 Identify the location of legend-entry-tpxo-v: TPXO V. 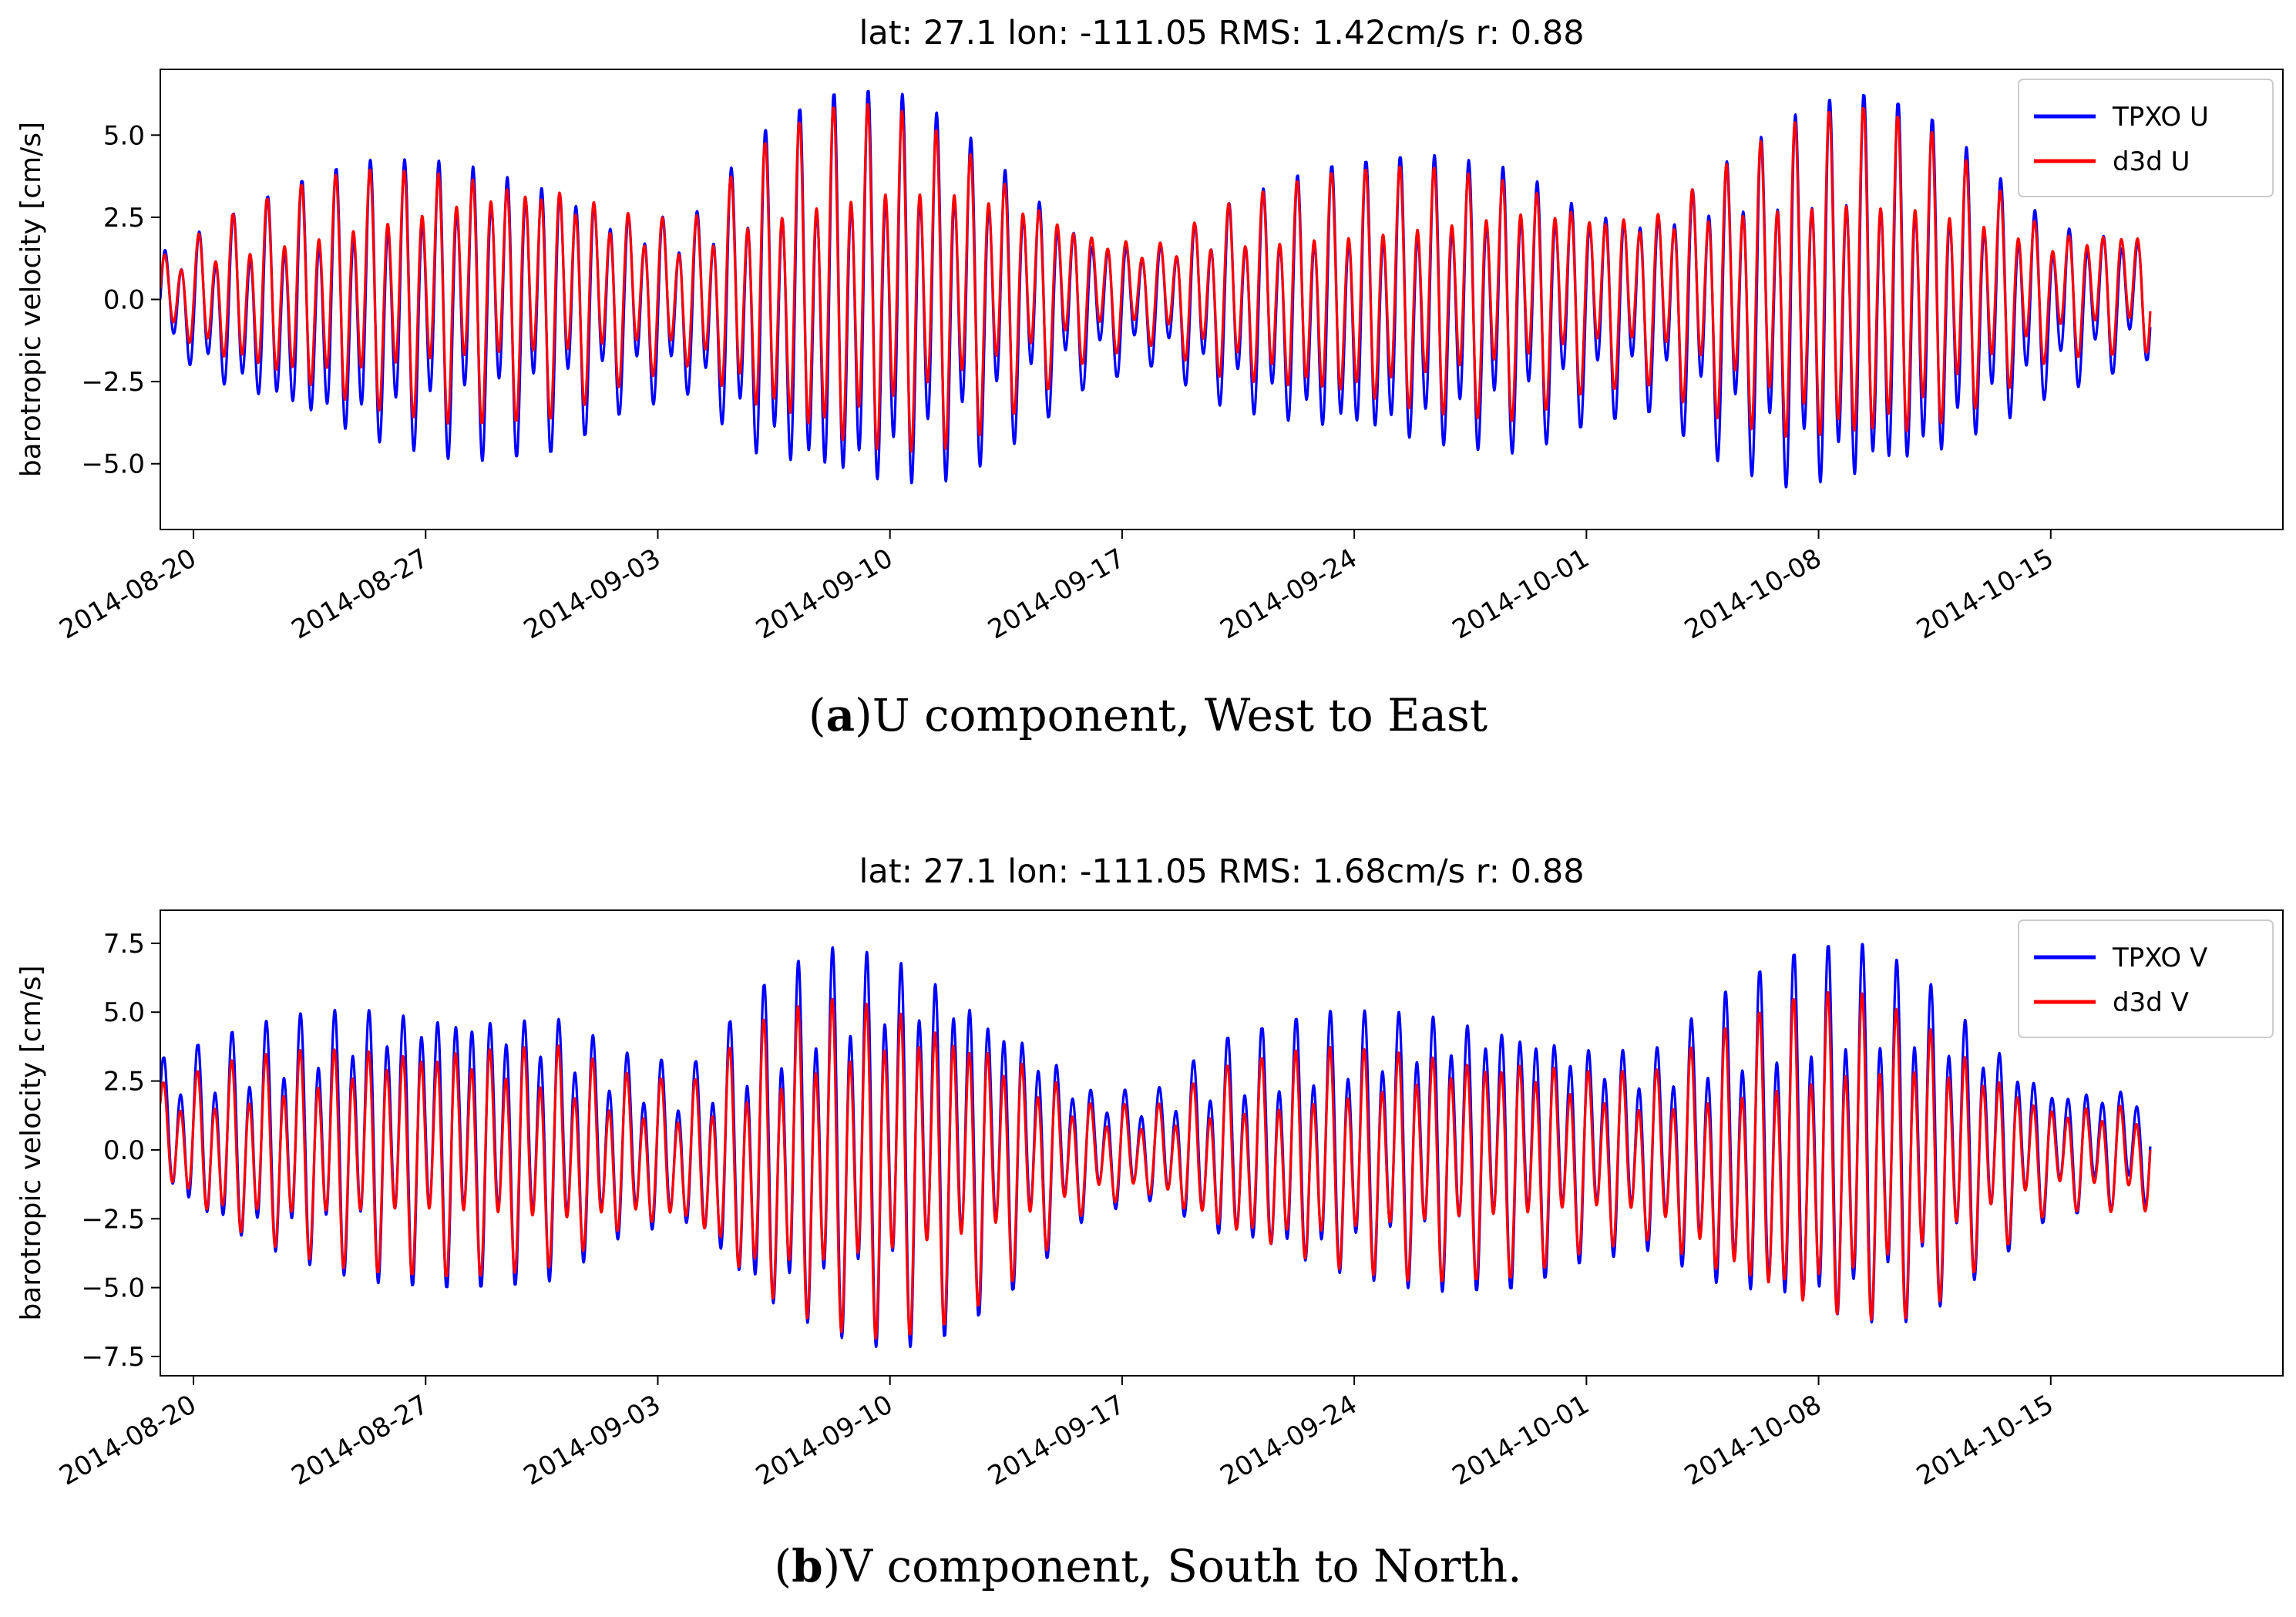
(2160, 958).